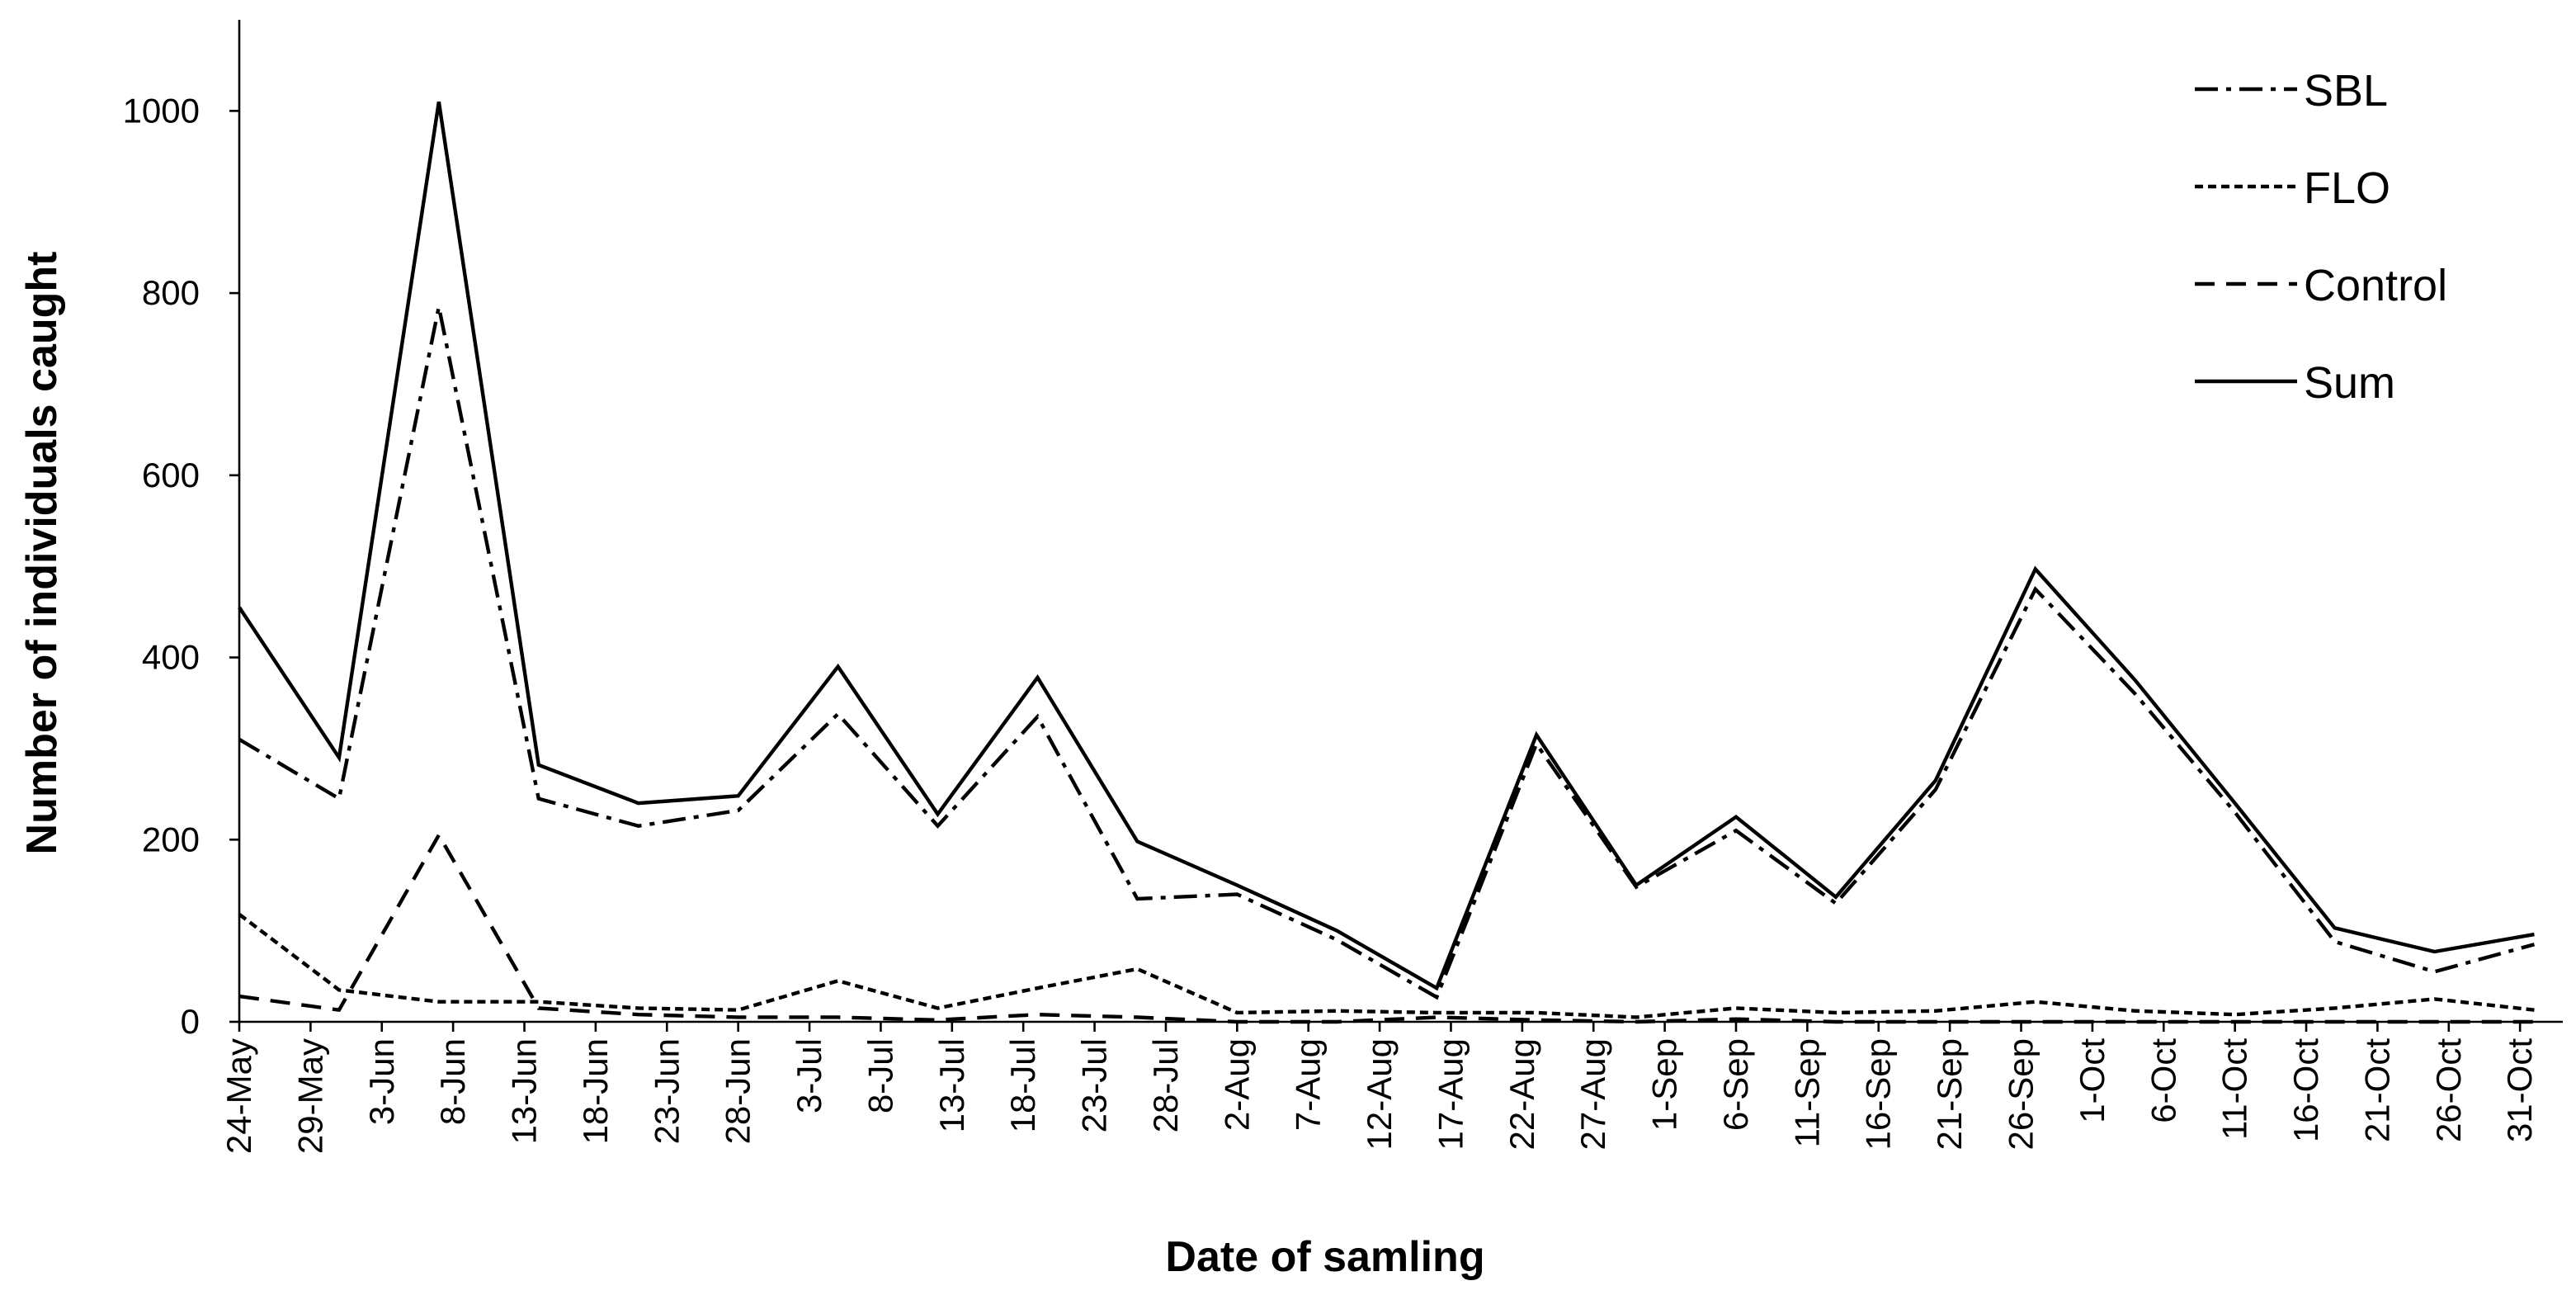 The height and width of the screenshot is (1314, 2576). Describe the element at coordinates (309, 1096) in the screenshot. I see `x-tick-label: 29-May` at that location.